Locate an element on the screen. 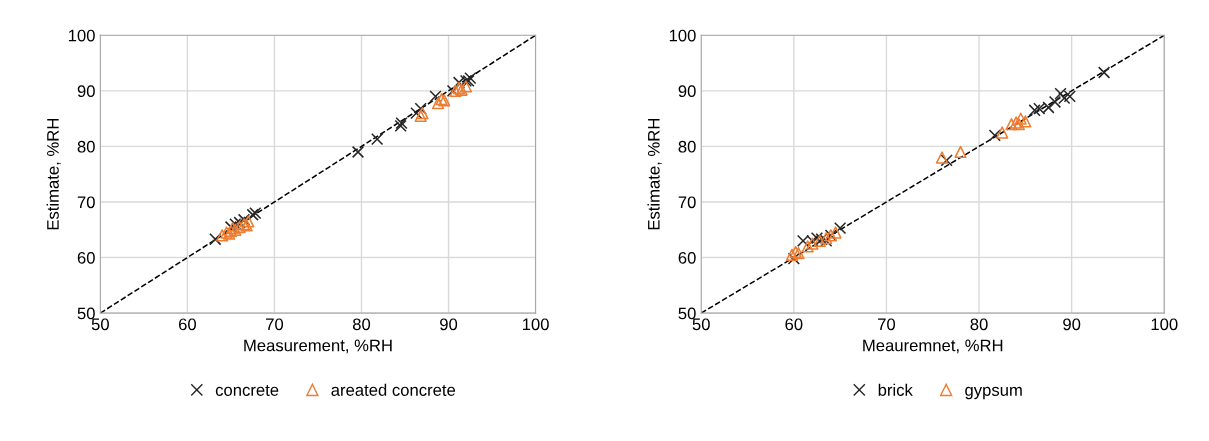 This screenshot has height=441, width=1209. legend-label: gypsum is located at coordinates (993, 393).